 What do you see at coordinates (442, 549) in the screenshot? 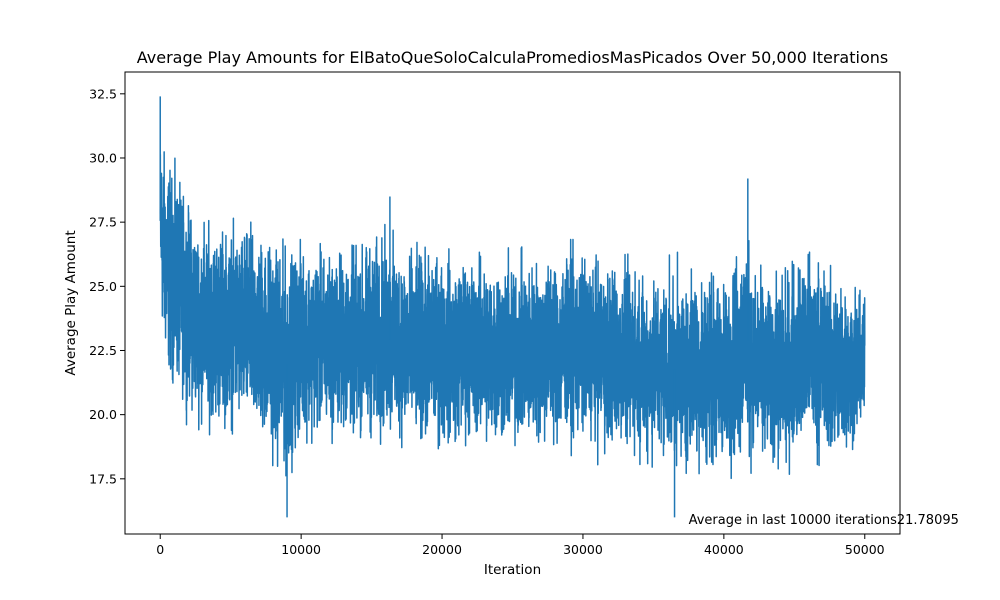
I see `x-tick-label: 20000` at bounding box center [442, 549].